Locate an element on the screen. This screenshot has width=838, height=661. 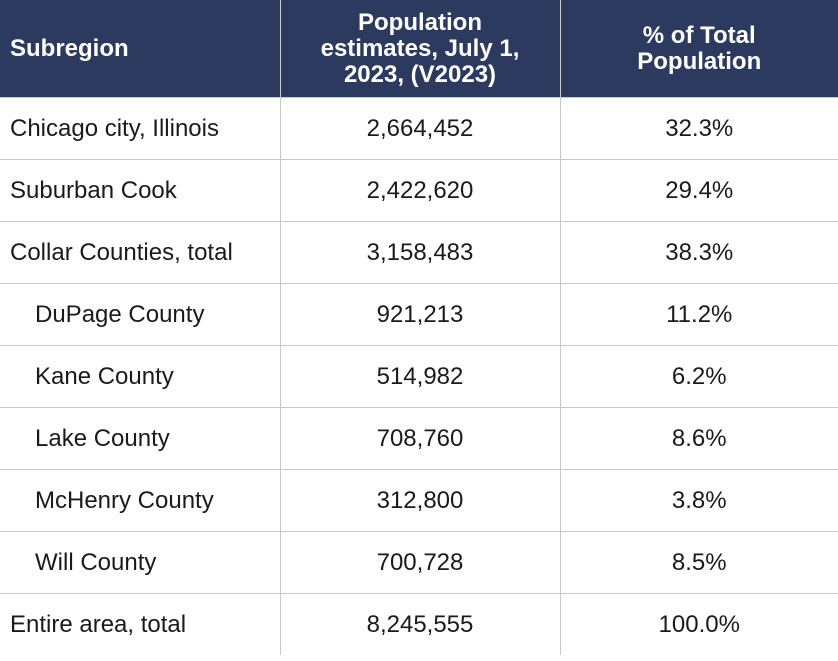
percent-cell: 11.2% is located at coordinates (699, 314).